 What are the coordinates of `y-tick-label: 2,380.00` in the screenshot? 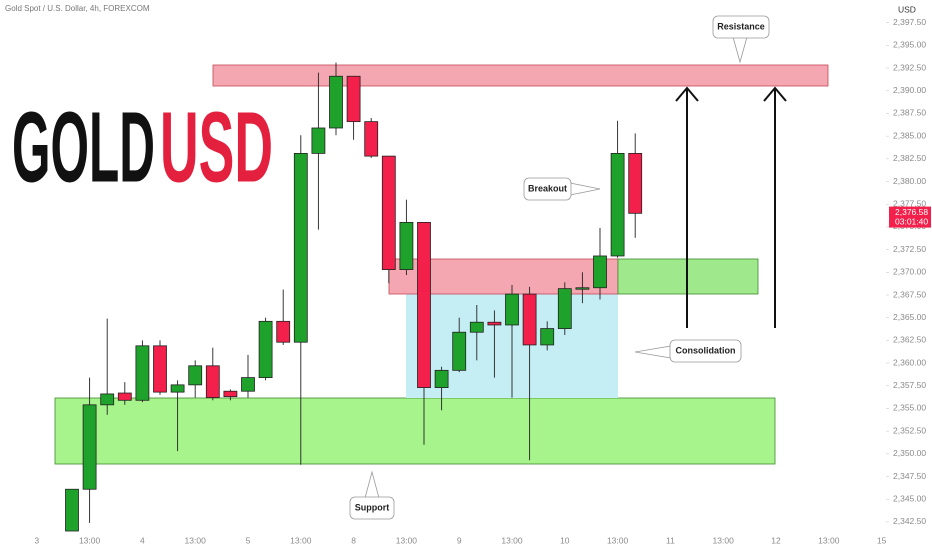 It's located at (909, 181).